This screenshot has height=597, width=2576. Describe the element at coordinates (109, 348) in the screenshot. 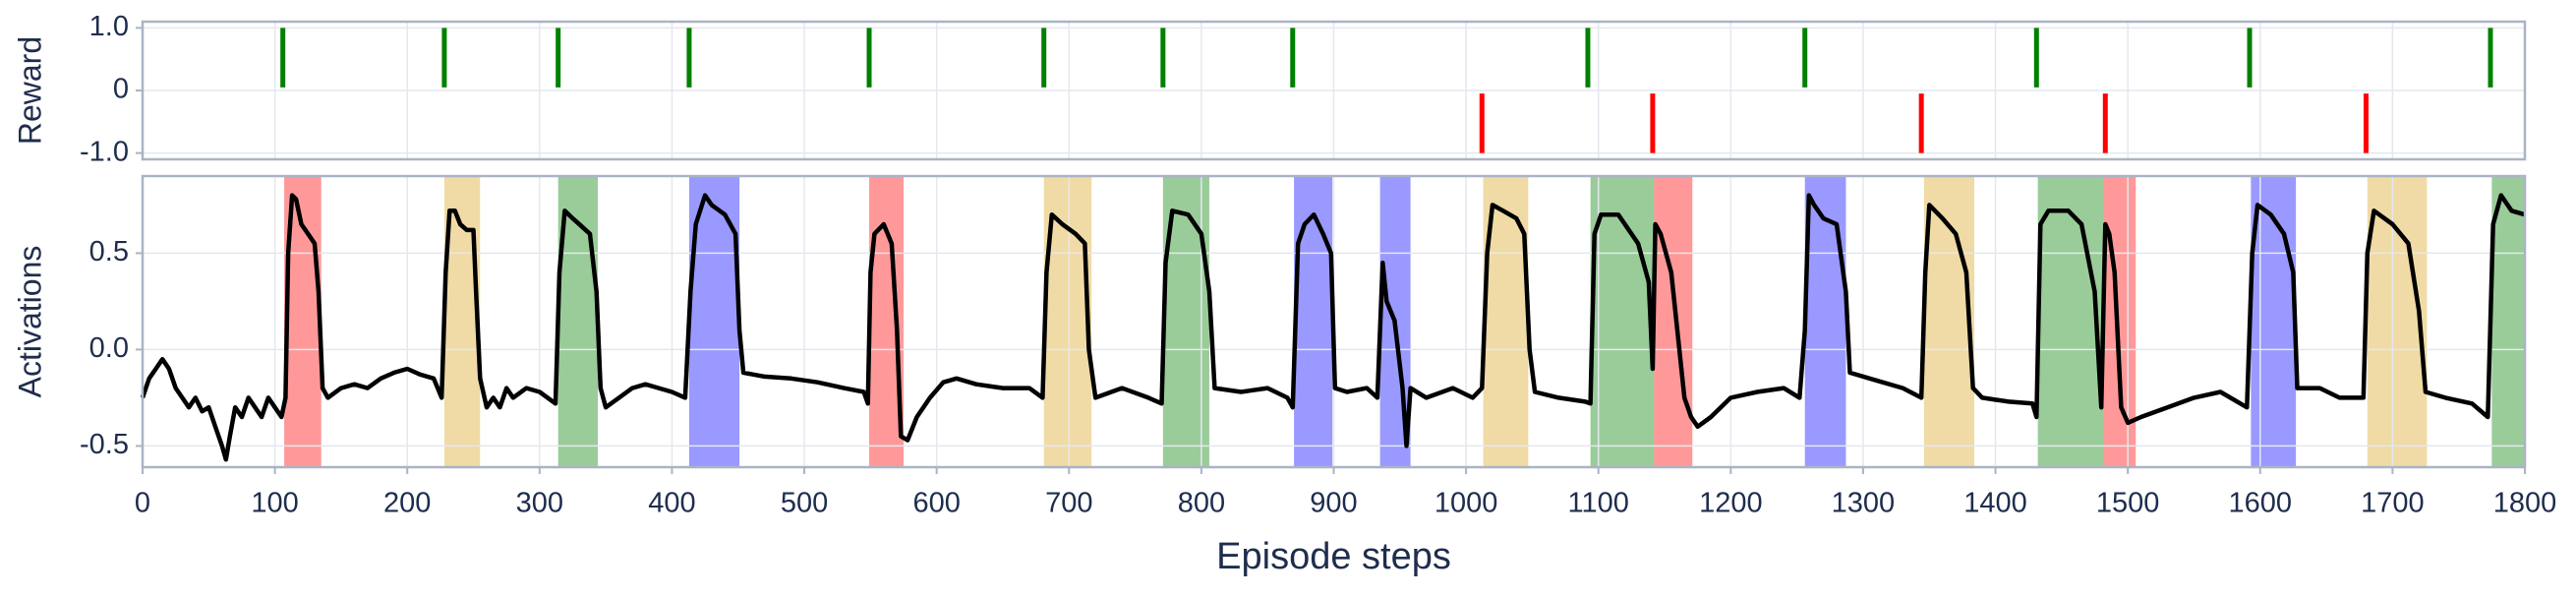

I see `y-tick-label: 0.0` at that location.